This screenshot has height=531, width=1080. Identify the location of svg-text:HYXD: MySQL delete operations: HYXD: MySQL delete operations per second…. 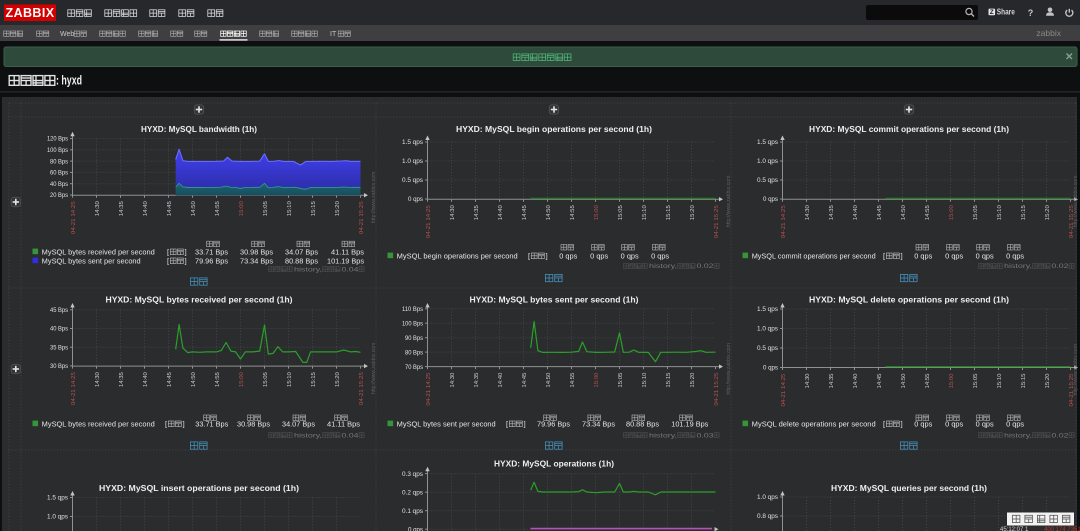
(909, 299).